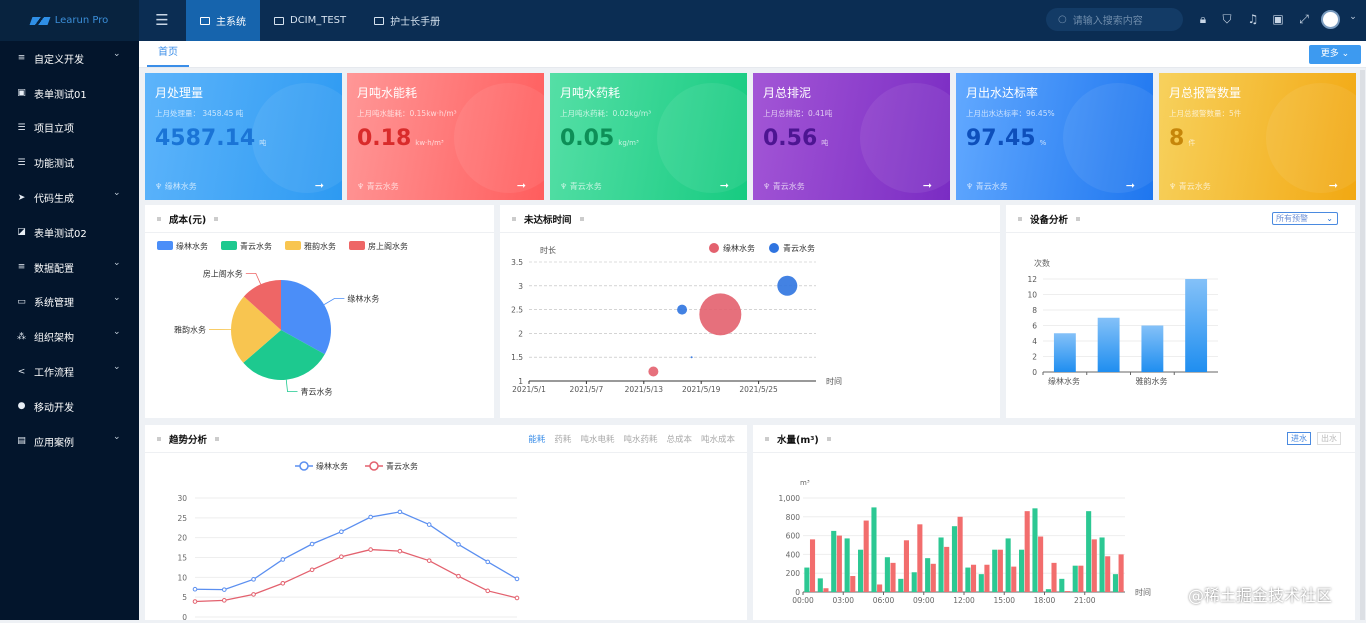 The width and height of the screenshot is (1366, 623). What do you see at coordinates (69, 371) in the screenshot?
I see `sidebar-item: <工作流程⌄` at bounding box center [69, 371].